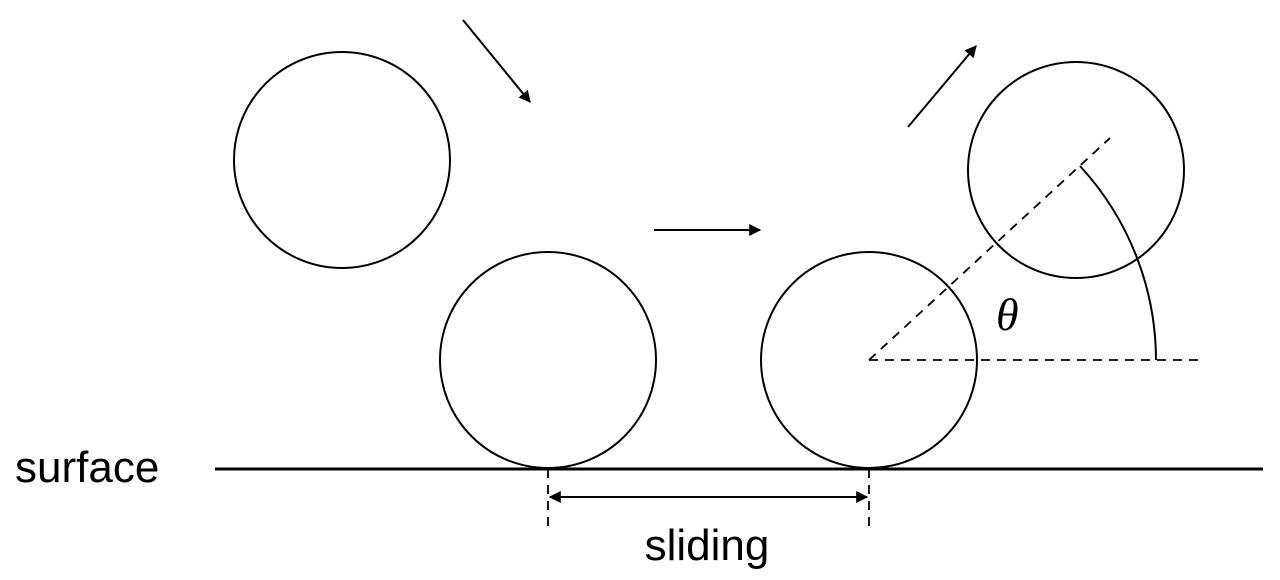  I want to click on particle-incoming, so click(342, 160).